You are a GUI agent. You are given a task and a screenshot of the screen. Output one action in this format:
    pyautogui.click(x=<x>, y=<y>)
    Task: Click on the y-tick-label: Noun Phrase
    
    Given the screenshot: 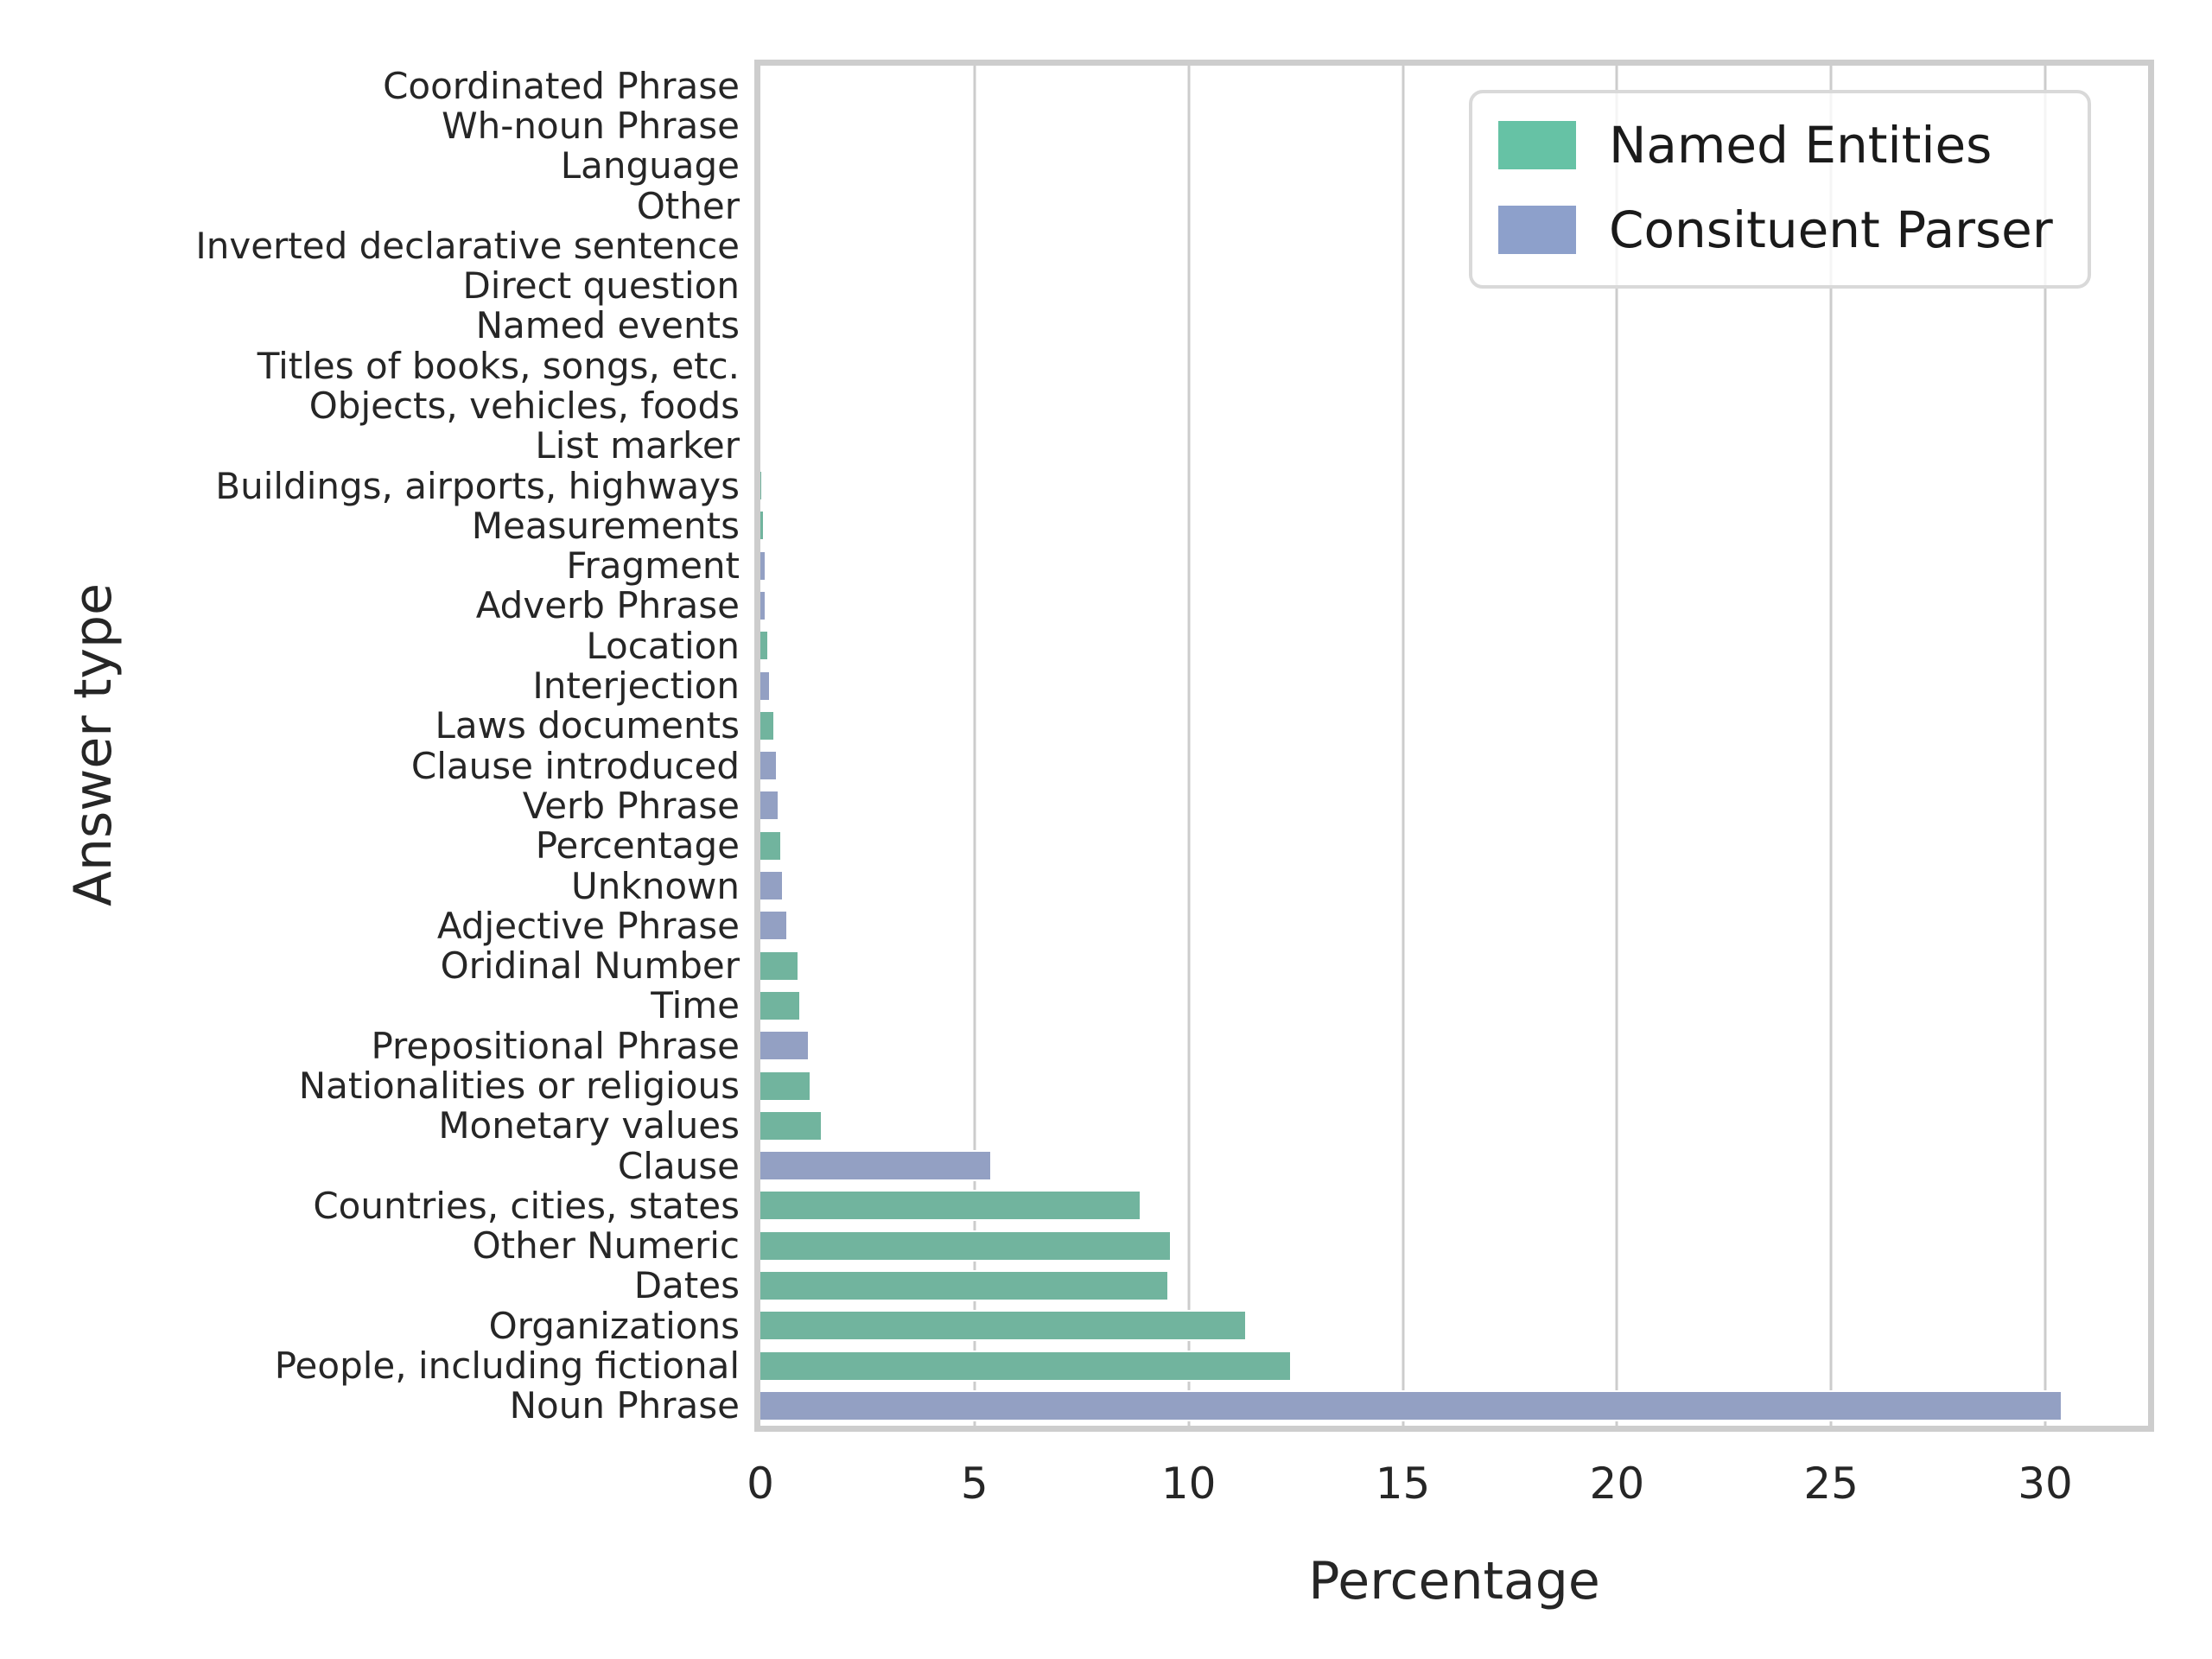 What is the action you would take?
    pyautogui.click(x=624, y=1405)
    